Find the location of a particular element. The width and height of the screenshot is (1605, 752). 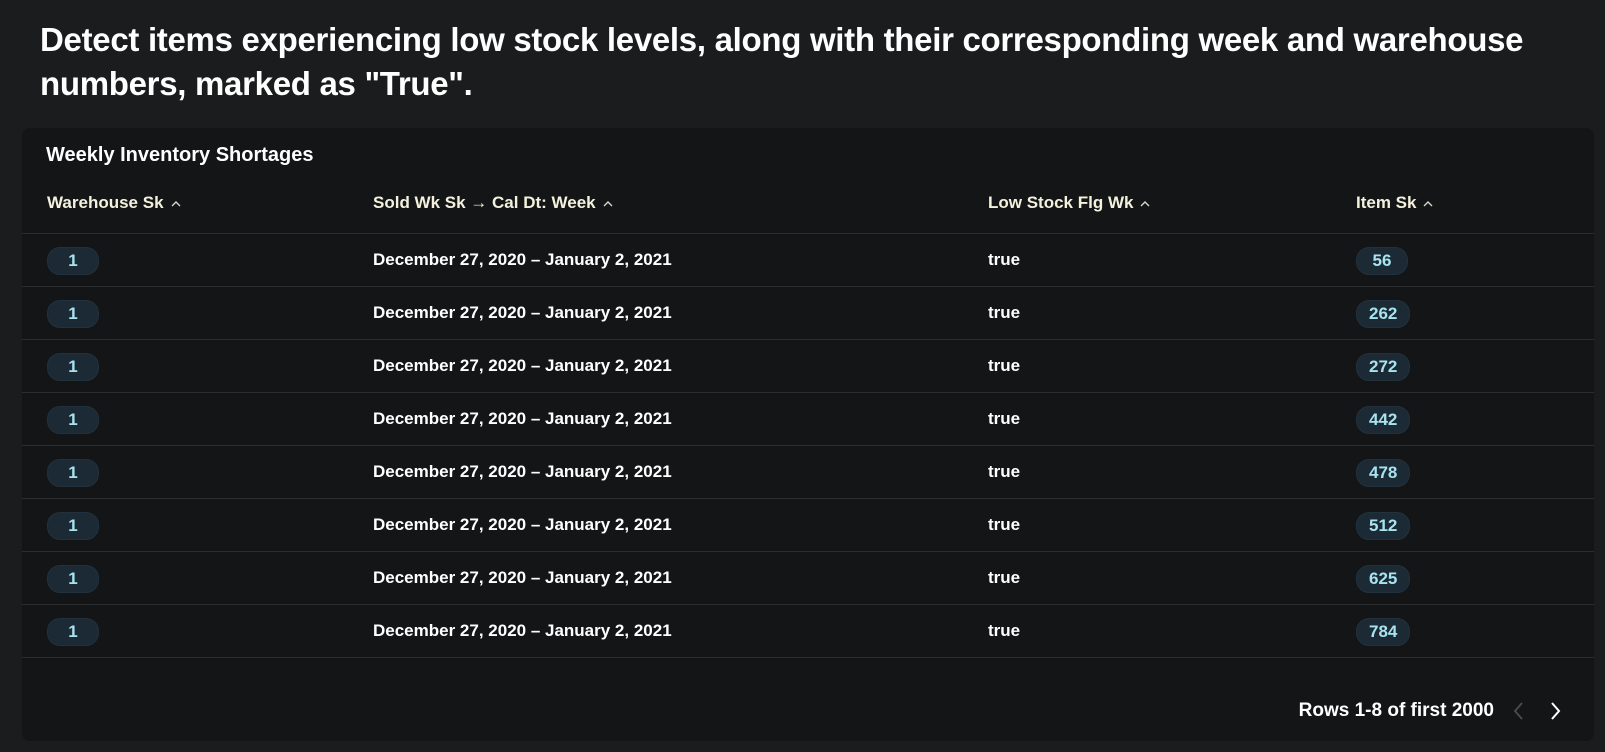

column-header-label: Item Sk is located at coordinates (1386, 202).